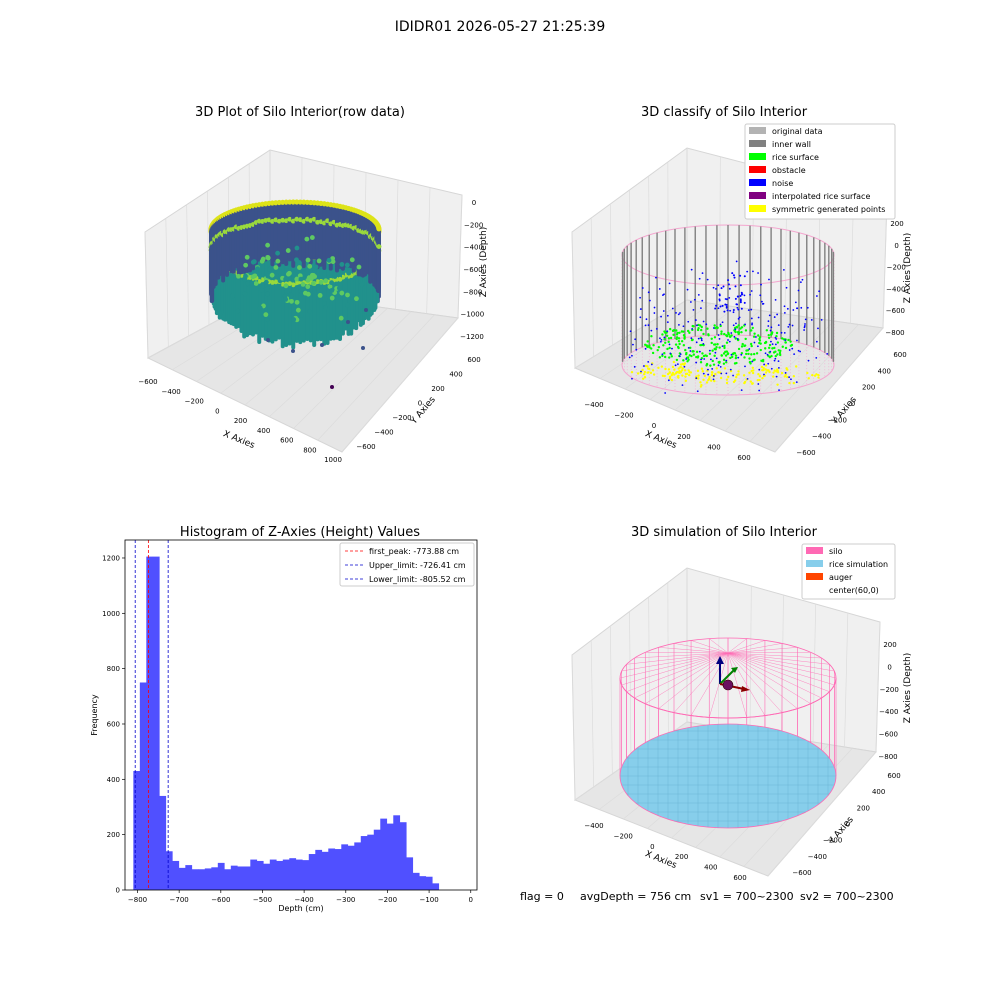 The width and height of the screenshot is (1000, 1000). Describe the element at coordinates (887, 757) in the screenshot. I see `simulation-z-tick-label: −800` at that location.